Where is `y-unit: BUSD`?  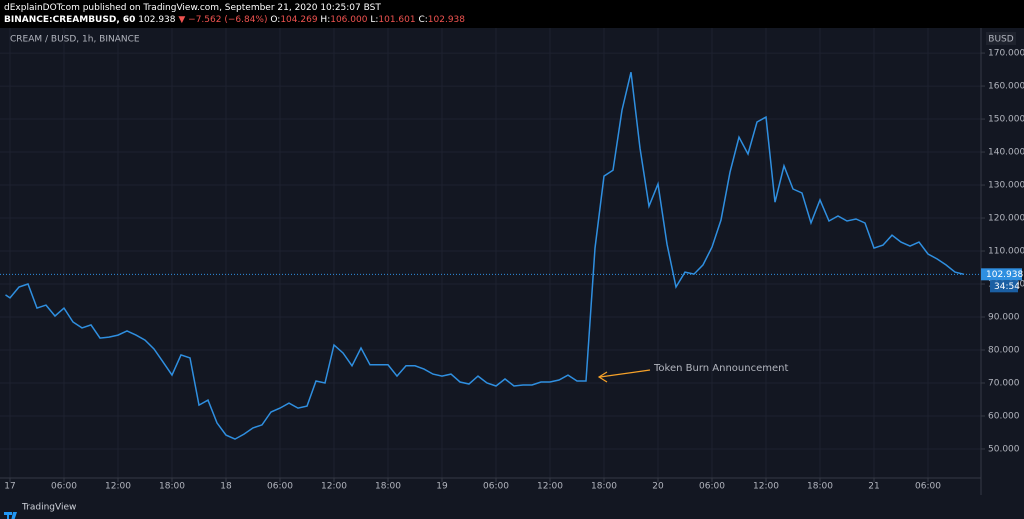 y-unit: BUSD is located at coordinates (1000, 40).